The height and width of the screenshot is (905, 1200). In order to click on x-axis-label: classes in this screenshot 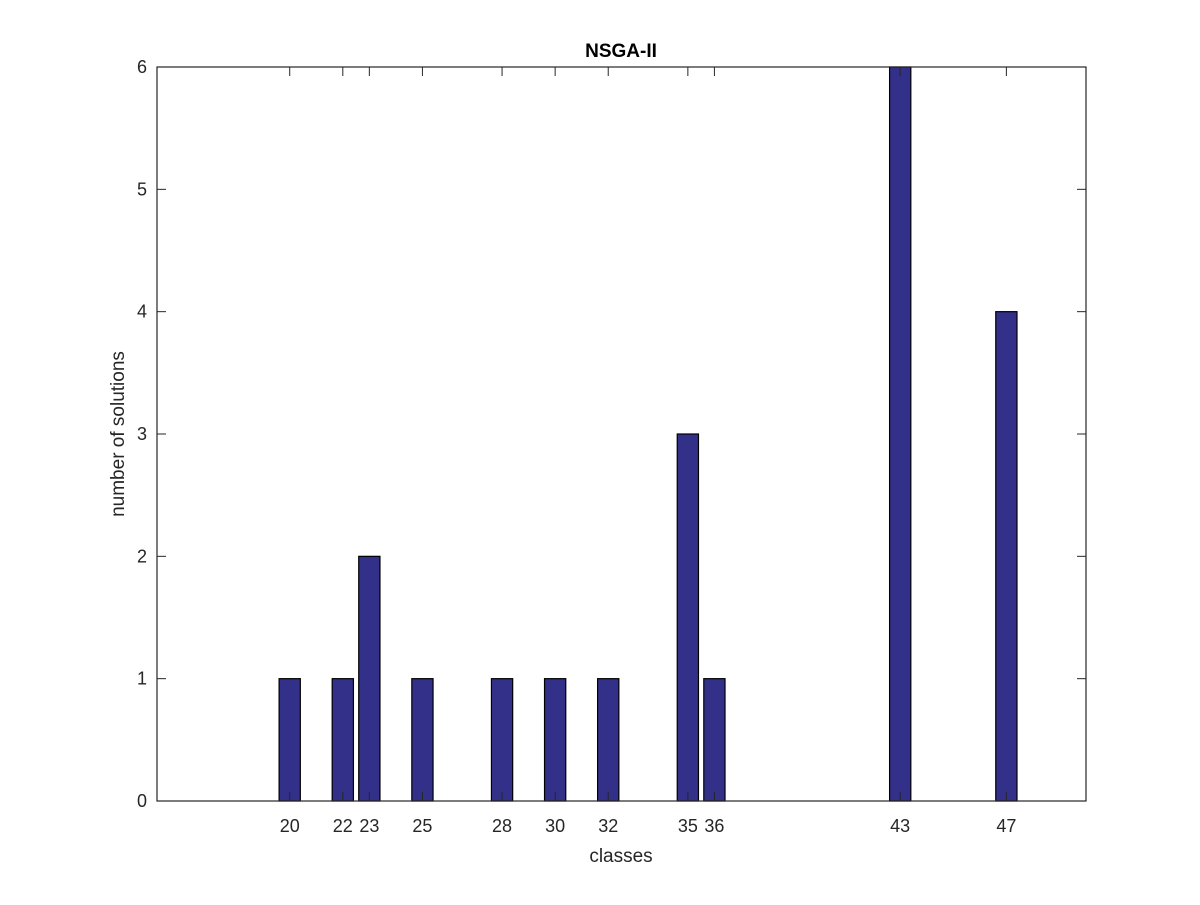, I will do `click(620, 856)`.